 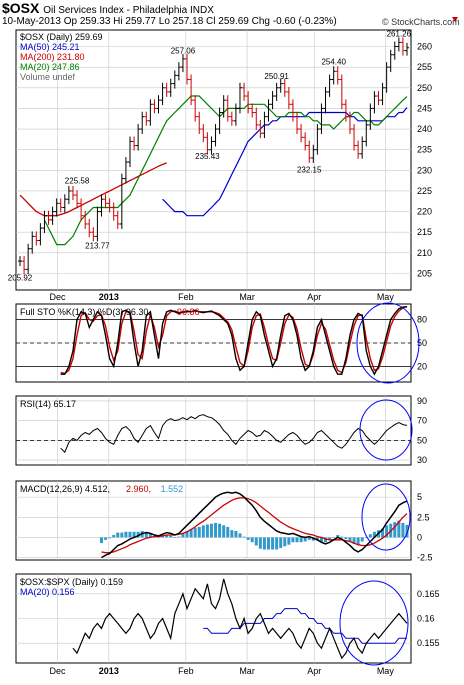 I want to click on price-annotation: 254.40, so click(x=333, y=62).